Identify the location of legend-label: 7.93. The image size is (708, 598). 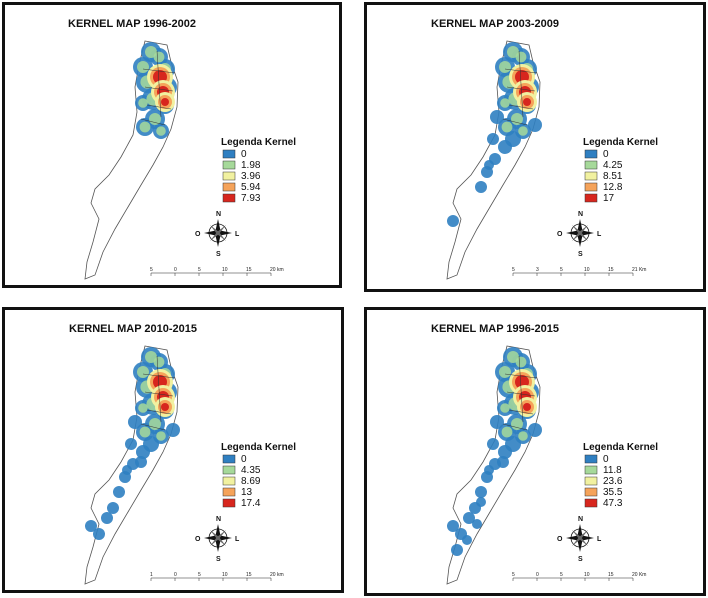
(251, 198).